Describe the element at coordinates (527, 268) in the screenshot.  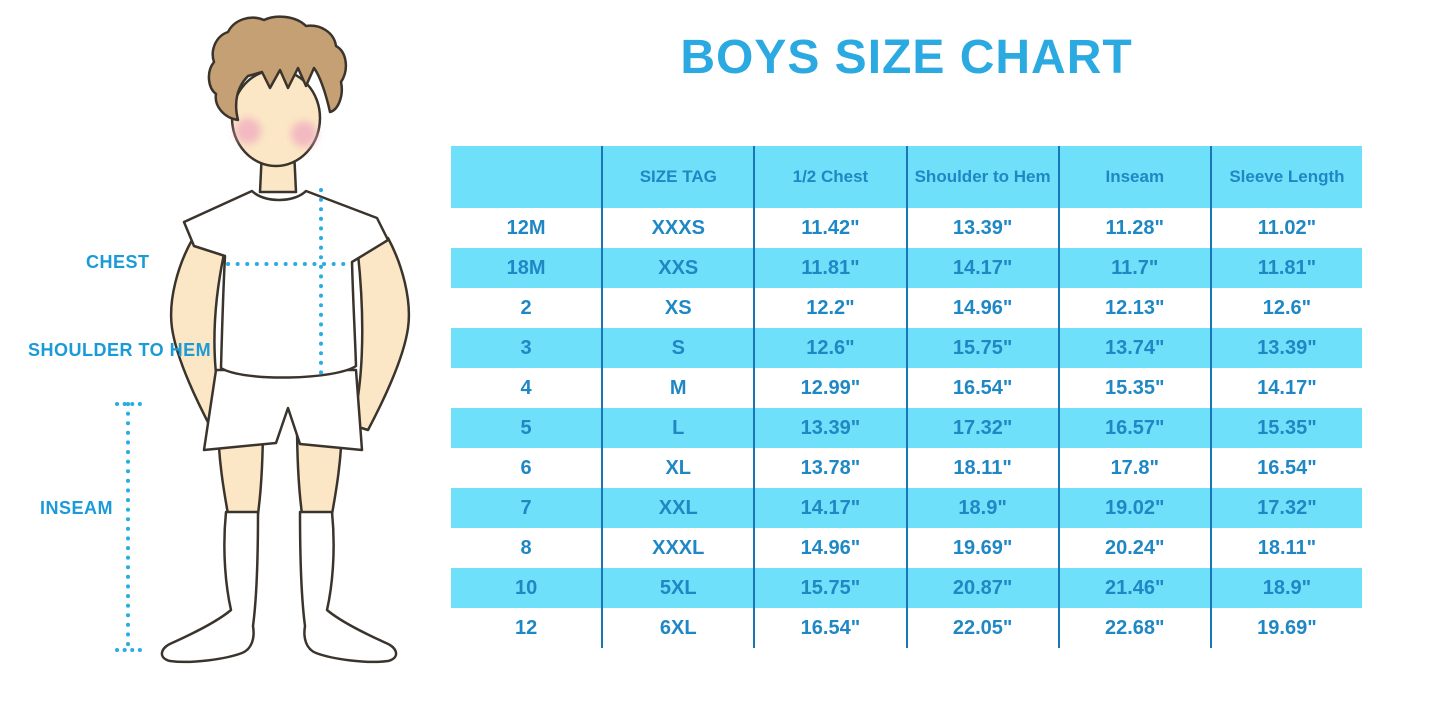
I see `table-cell: 18M` at that location.